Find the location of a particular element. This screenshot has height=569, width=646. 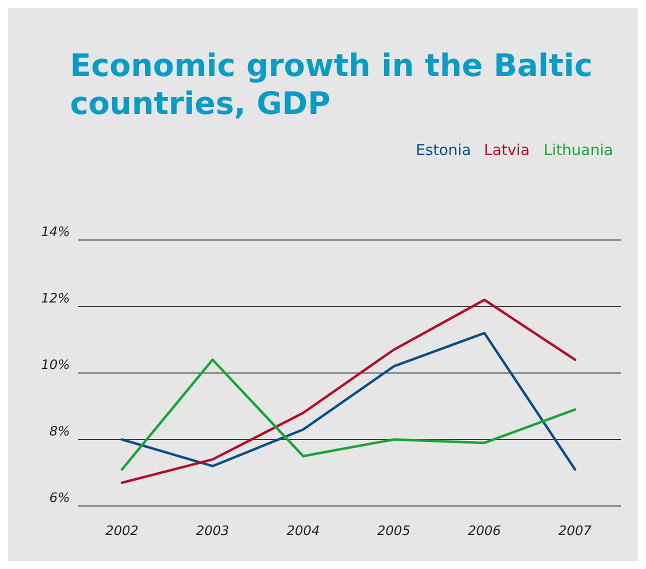

x-tick-label: 2006 is located at coordinates (484, 531).